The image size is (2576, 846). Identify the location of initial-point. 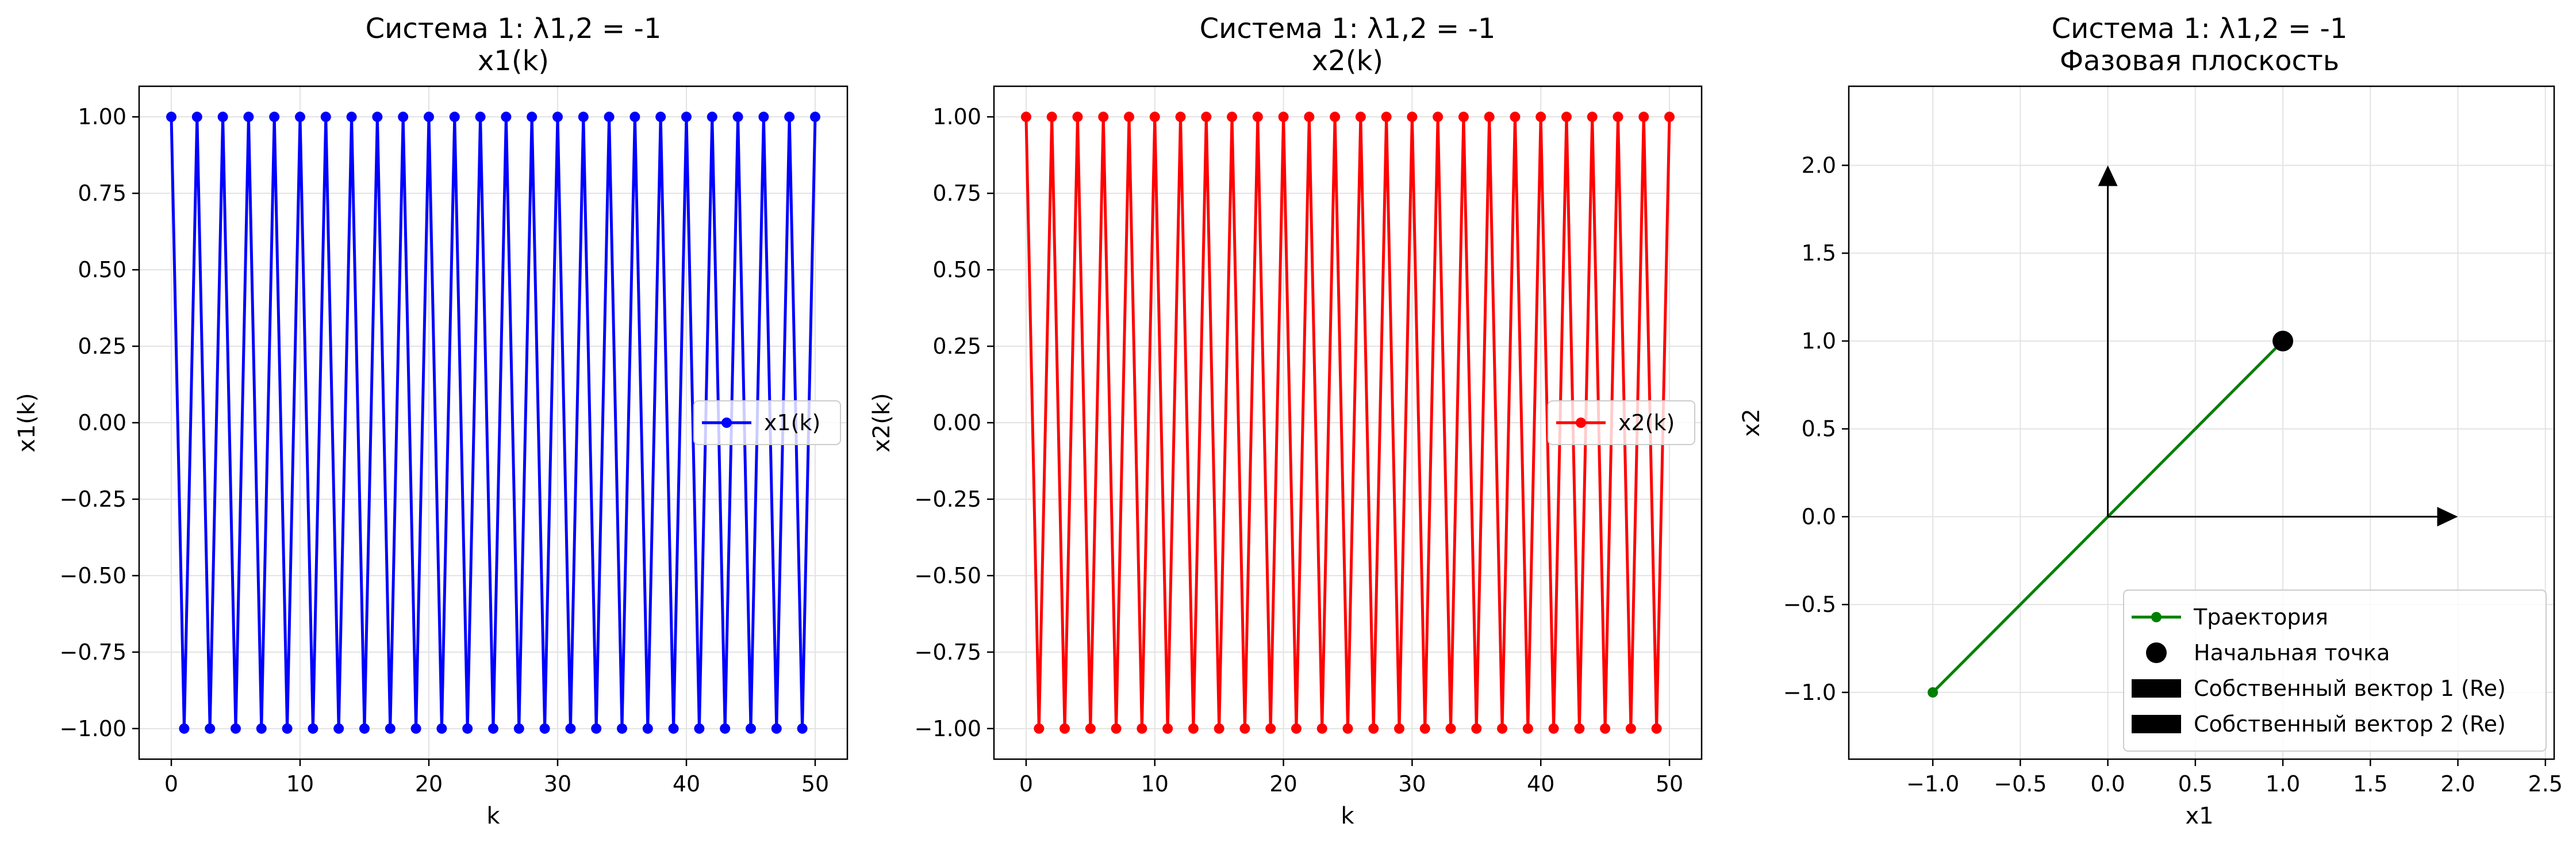
(2283, 340).